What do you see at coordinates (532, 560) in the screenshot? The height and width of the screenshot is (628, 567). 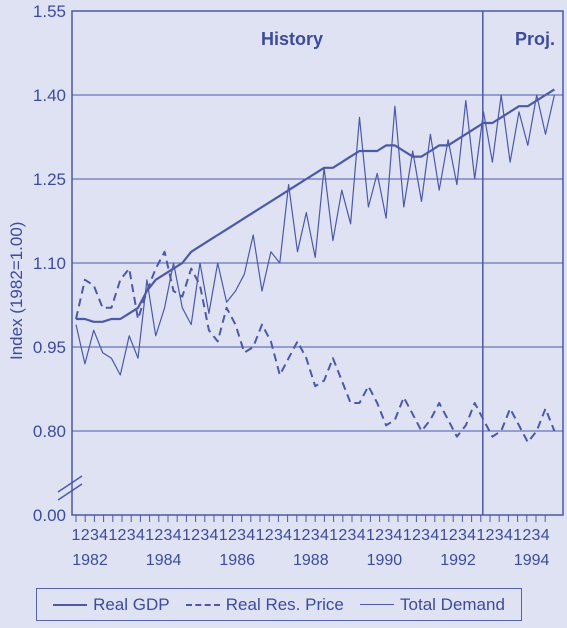 I see `year-tick-label: 1994` at bounding box center [532, 560].